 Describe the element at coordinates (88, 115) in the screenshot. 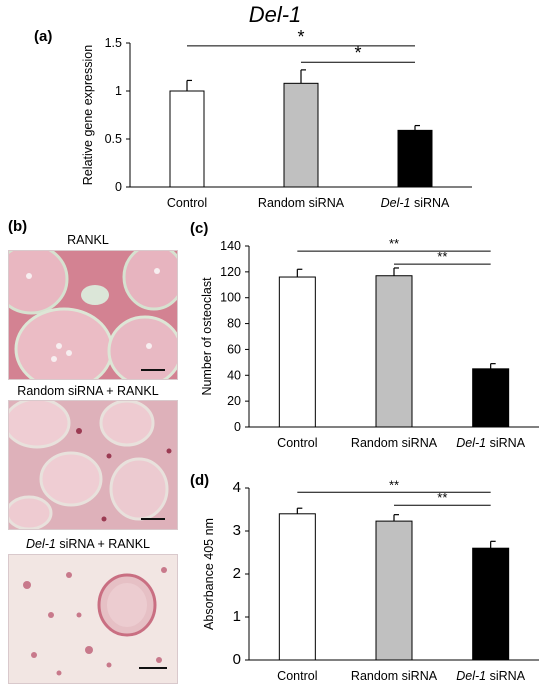

I see `y-axis-label: Relative gene expression` at that location.